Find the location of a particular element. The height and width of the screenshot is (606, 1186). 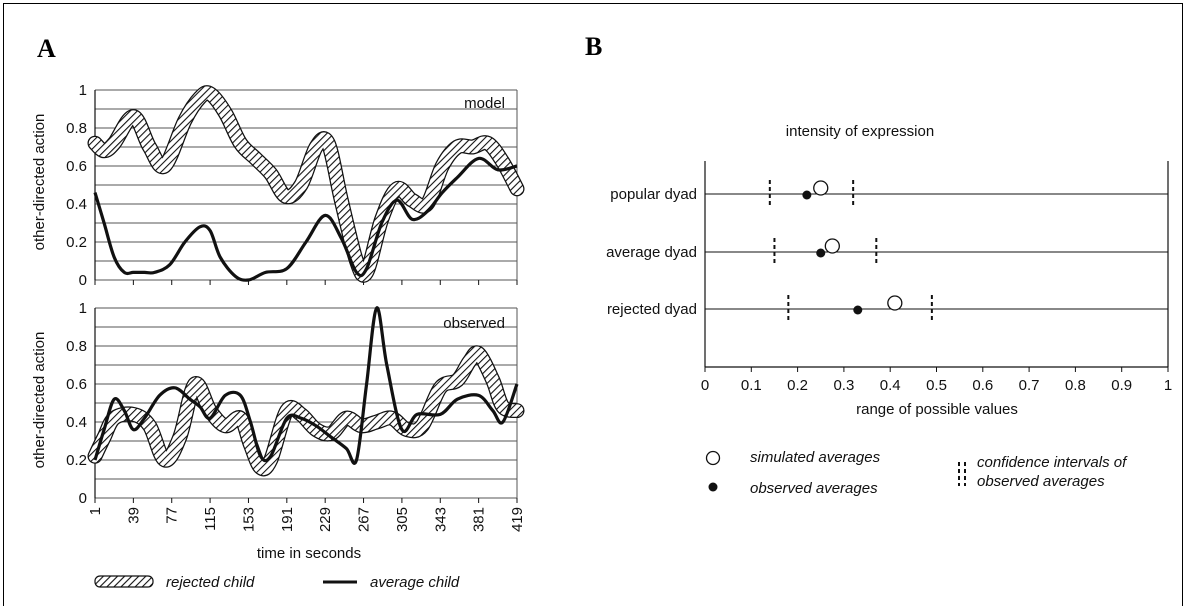

chart-title-model: model is located at coordinates (484, 103).